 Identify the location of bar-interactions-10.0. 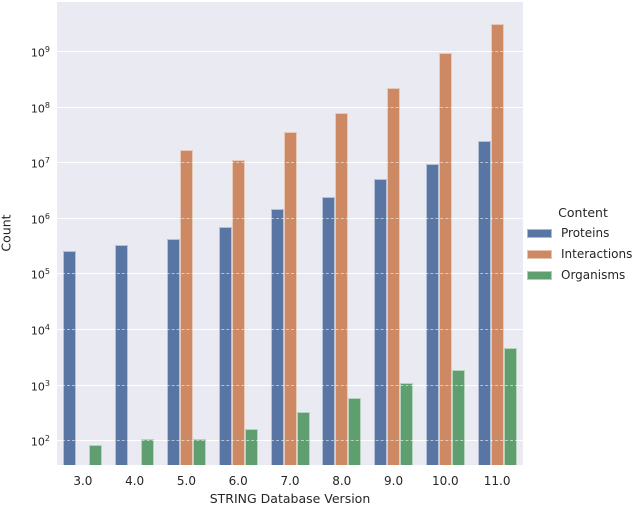
(445, 258).